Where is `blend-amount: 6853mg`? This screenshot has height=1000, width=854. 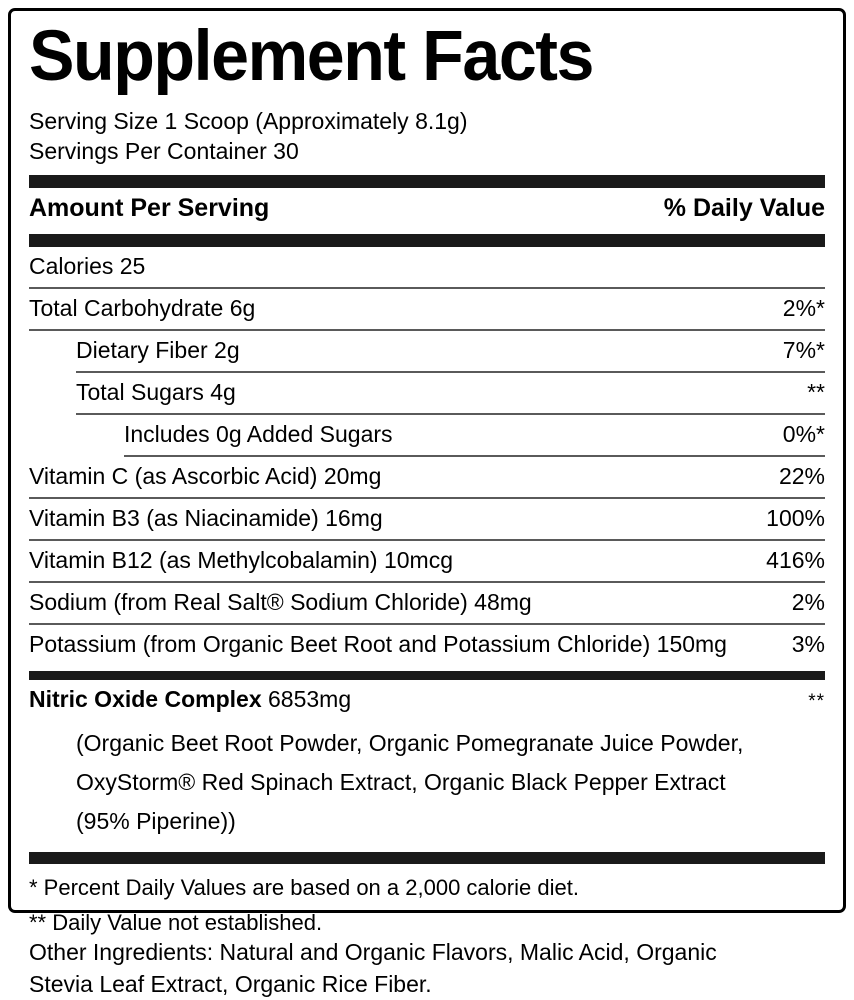
blend-amount: 6853mg is located at coordinates (310, 698).